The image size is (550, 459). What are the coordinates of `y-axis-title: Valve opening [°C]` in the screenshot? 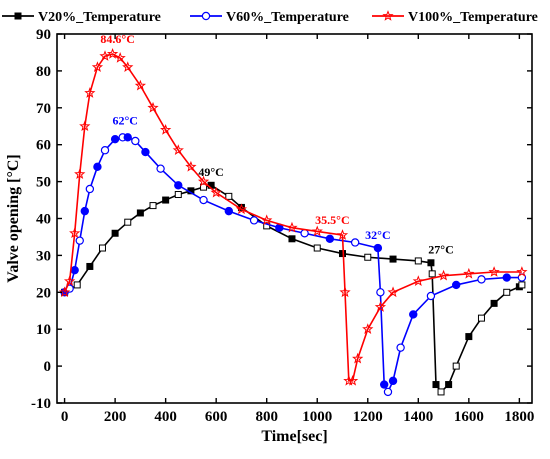 It's located at (13, 218).